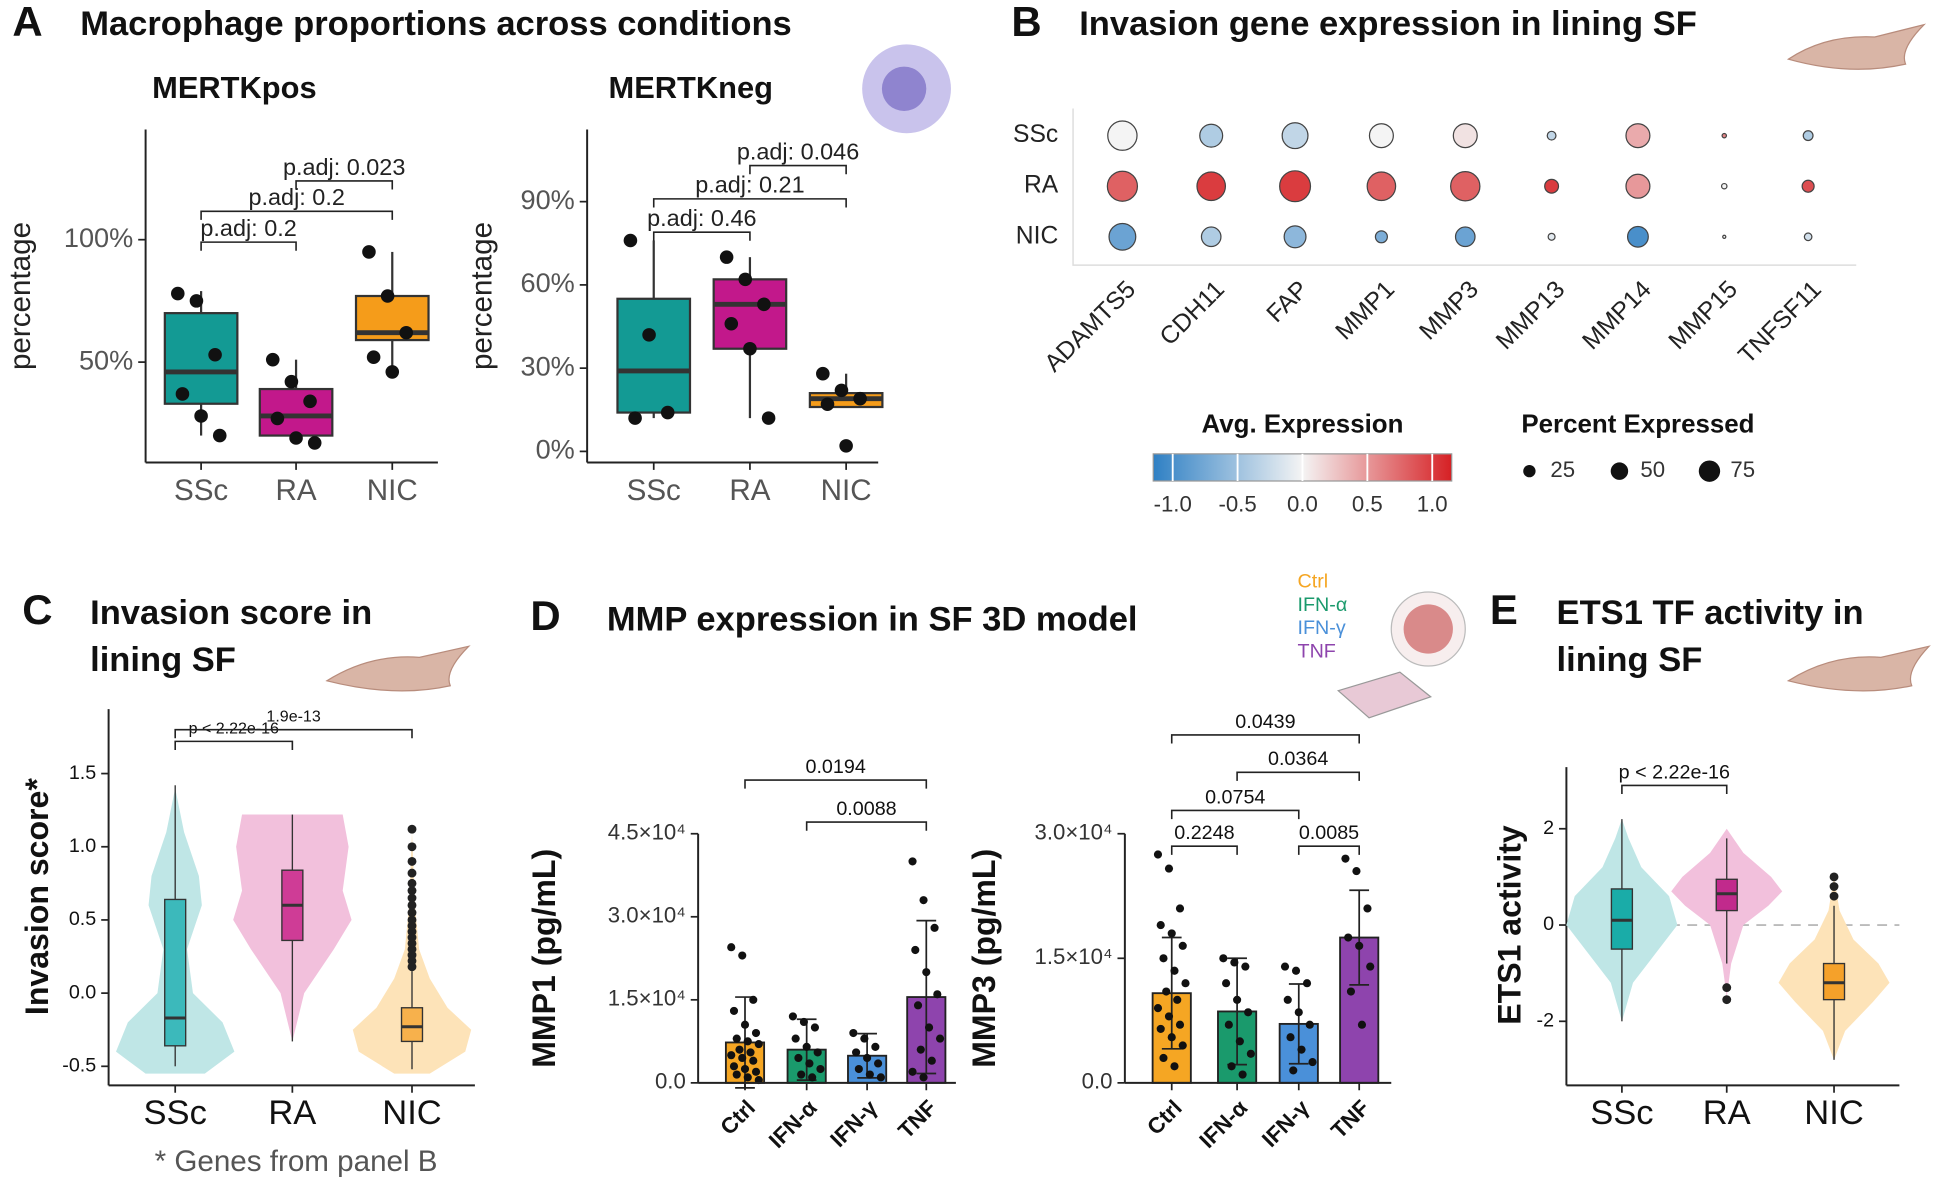 The height and width of the screenshot is (1184, 1934). I want to click on y-axis-label: percentage, so click(481, 296).